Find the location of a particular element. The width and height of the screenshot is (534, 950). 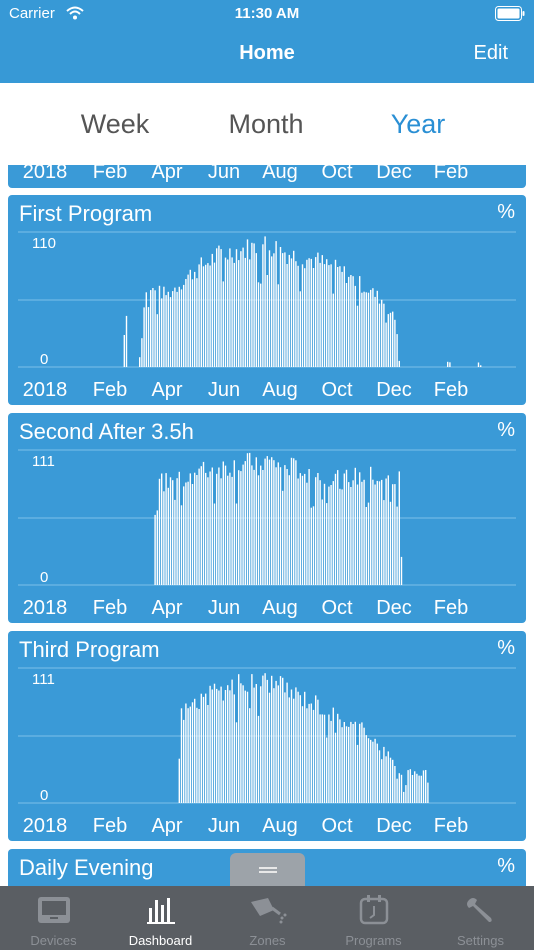

tab-devices: Devices is located at coordinates (53, 918).